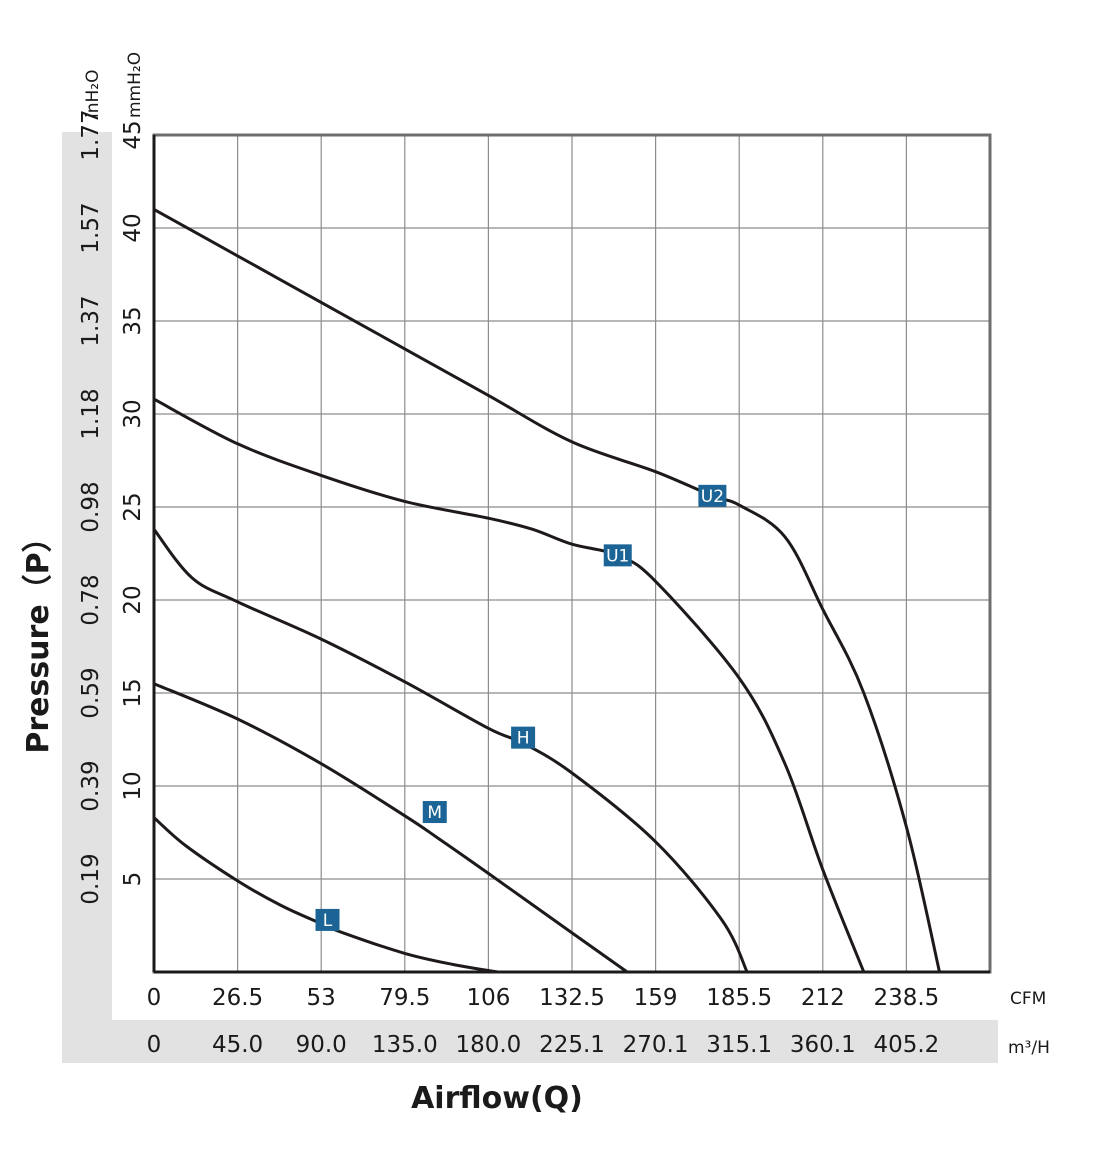 This screenshot has height=1155, width=1095. What do you see at coordinates (91, 320) in the screenshot?
I see `y2-tick-label: 1.37` at bounding box center [91, 320].